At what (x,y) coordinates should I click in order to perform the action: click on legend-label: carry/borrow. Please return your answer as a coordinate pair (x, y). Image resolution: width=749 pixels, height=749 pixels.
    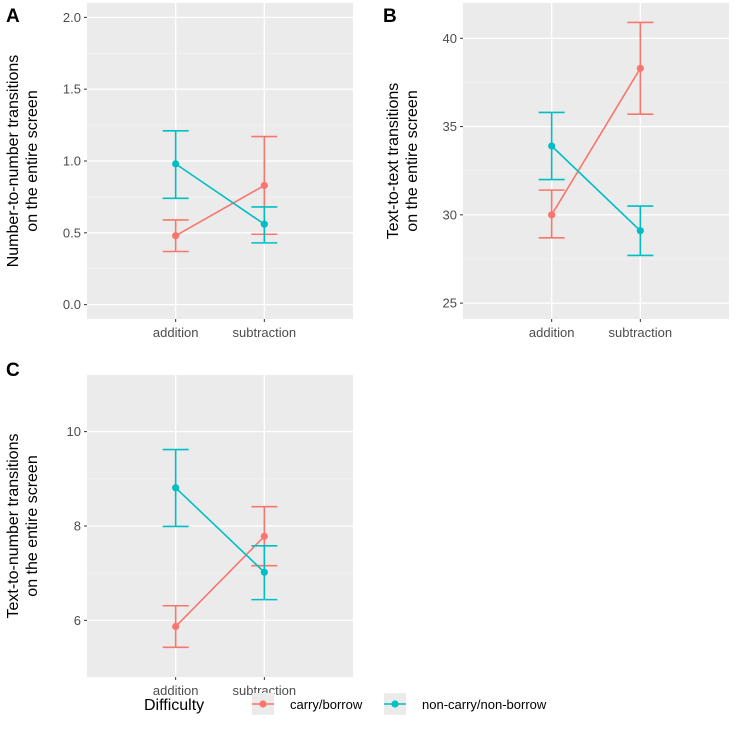
    Looking at the image, I should click on (326, 704).